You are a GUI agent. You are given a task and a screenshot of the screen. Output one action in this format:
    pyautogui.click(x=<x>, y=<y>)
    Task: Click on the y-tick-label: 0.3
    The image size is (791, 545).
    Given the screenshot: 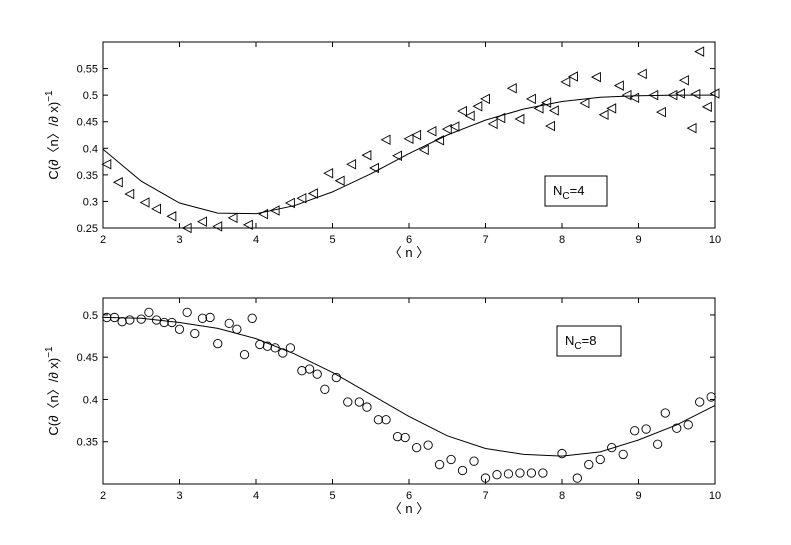 What is the action you would take?
    pyautogui.click(x=90, y=202)
    